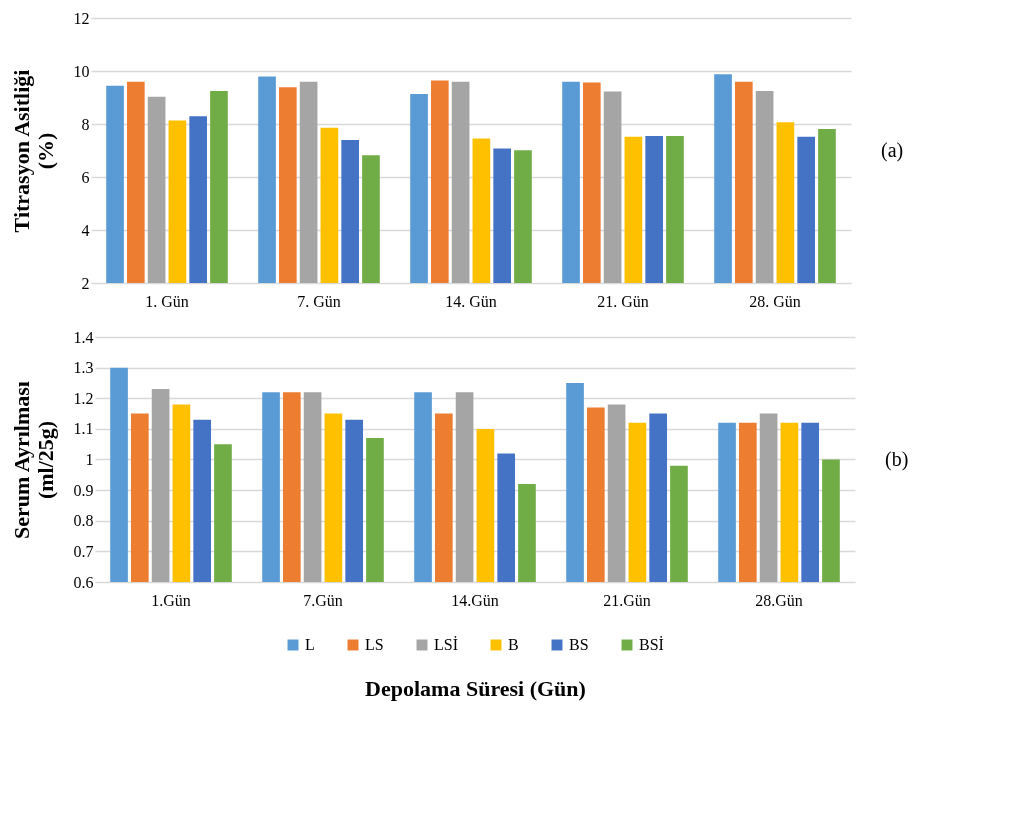  Describe the element at coordinates (83, 337) in the screenshot. I see `y-tick-label: 1.4` at that location.